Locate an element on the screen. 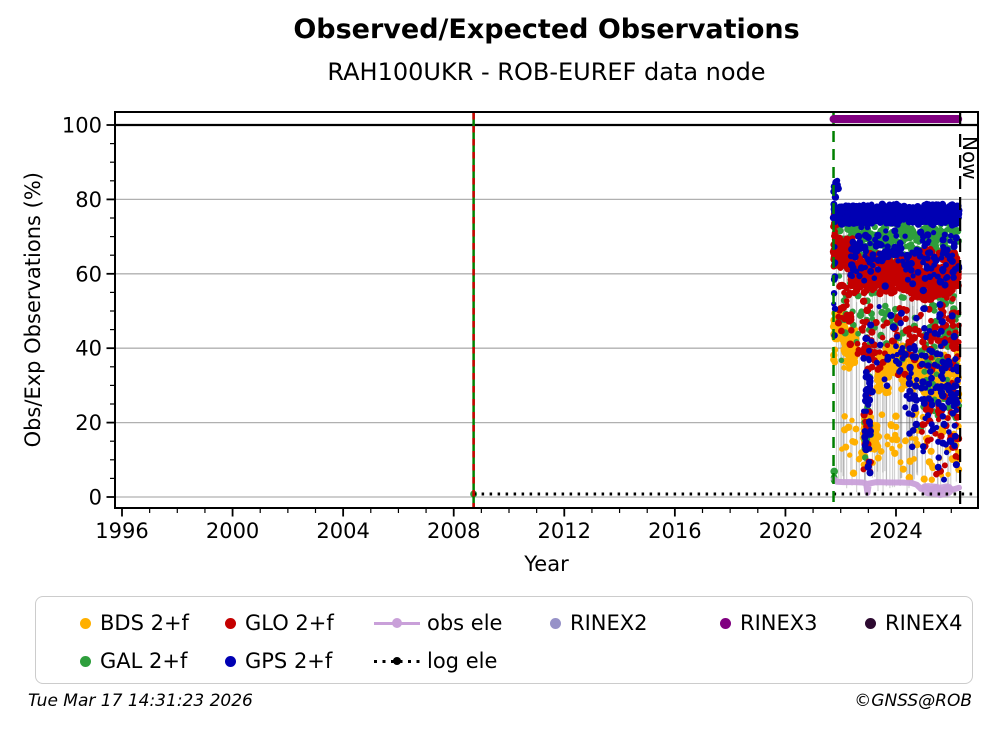 The image size is (1008, 734). legend-item-rinex3: RINEX3 is located at coordinates (761, 623).